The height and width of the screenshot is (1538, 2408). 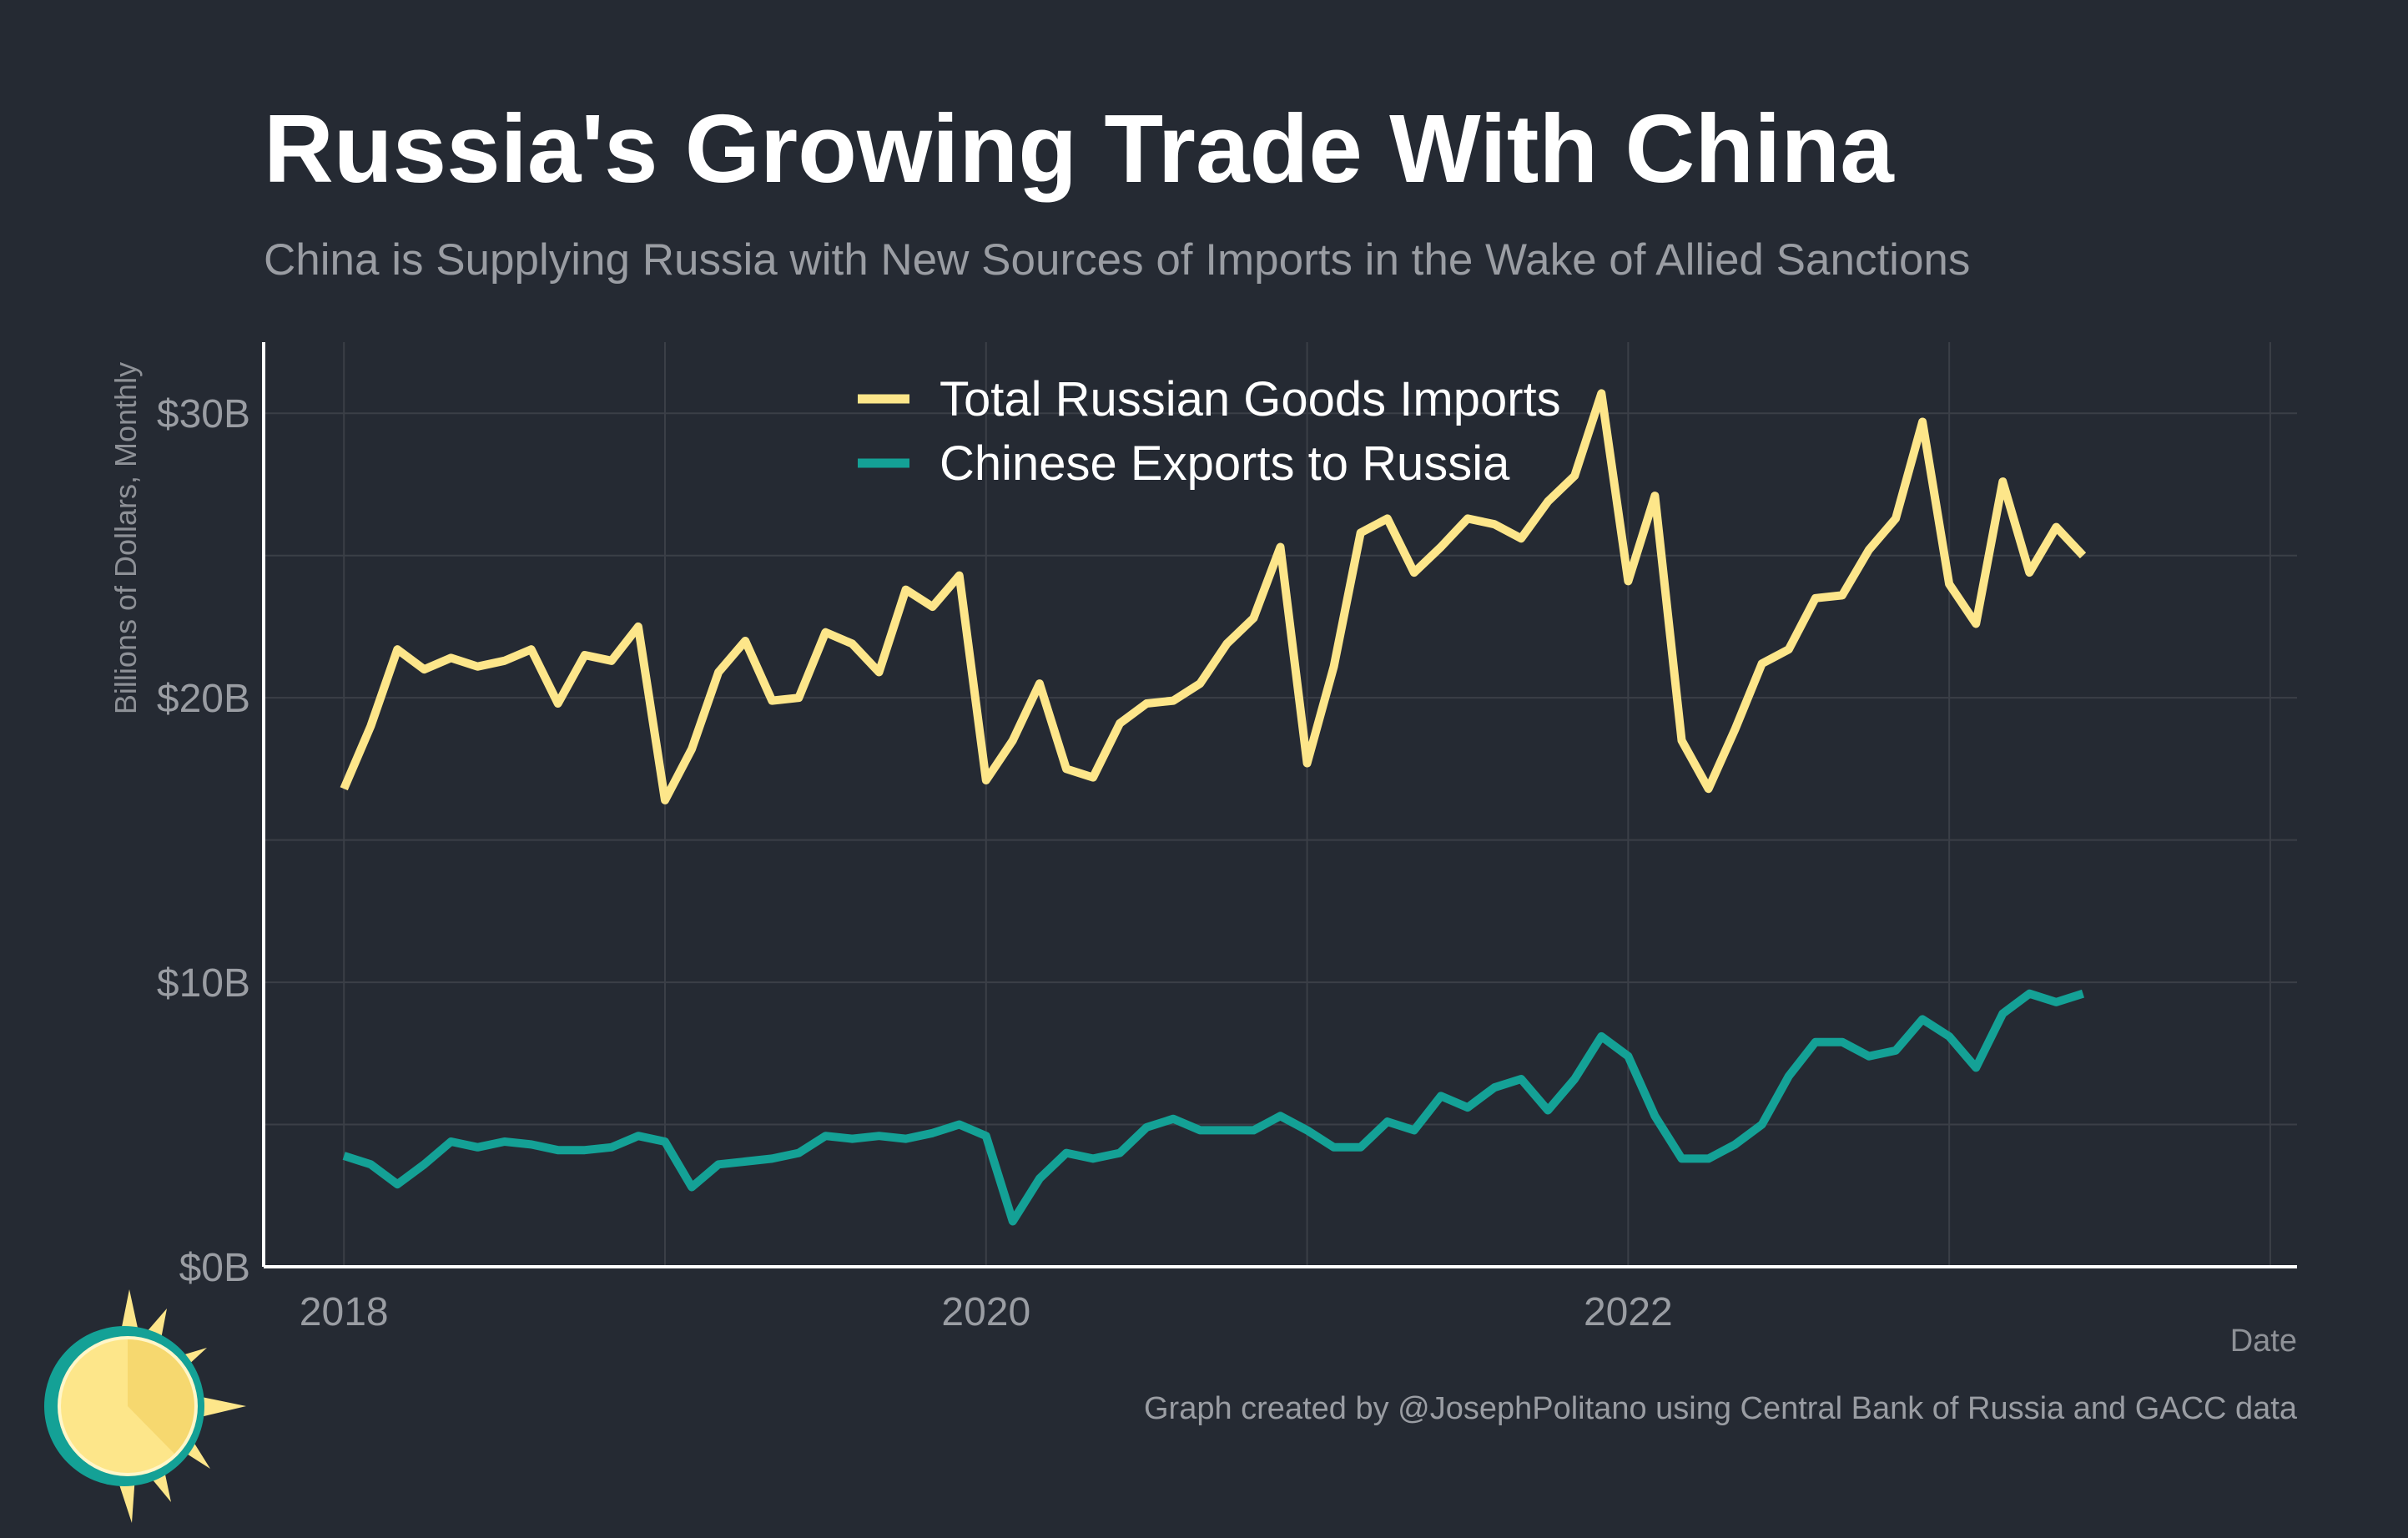 What do you see at coordinates (203, 699) in the screenshot?
I see `y-tick-label: $20B` at bounding box center [203, 699].